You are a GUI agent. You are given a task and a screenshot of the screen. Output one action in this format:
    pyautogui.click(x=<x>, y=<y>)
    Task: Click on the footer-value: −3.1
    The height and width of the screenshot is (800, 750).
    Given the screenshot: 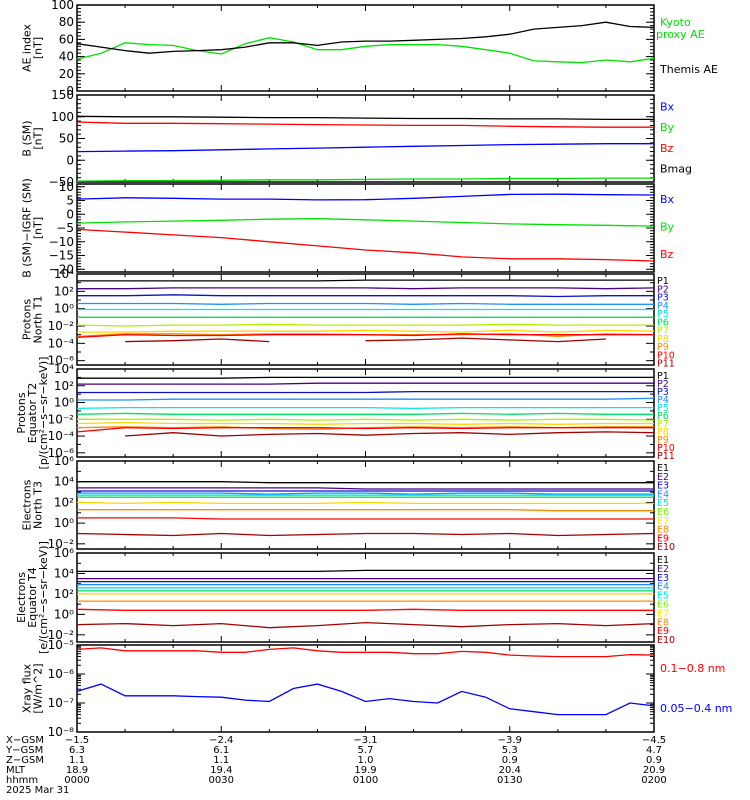 What is the action you would take?
    pyautogui.click(x=365, y=740)
    